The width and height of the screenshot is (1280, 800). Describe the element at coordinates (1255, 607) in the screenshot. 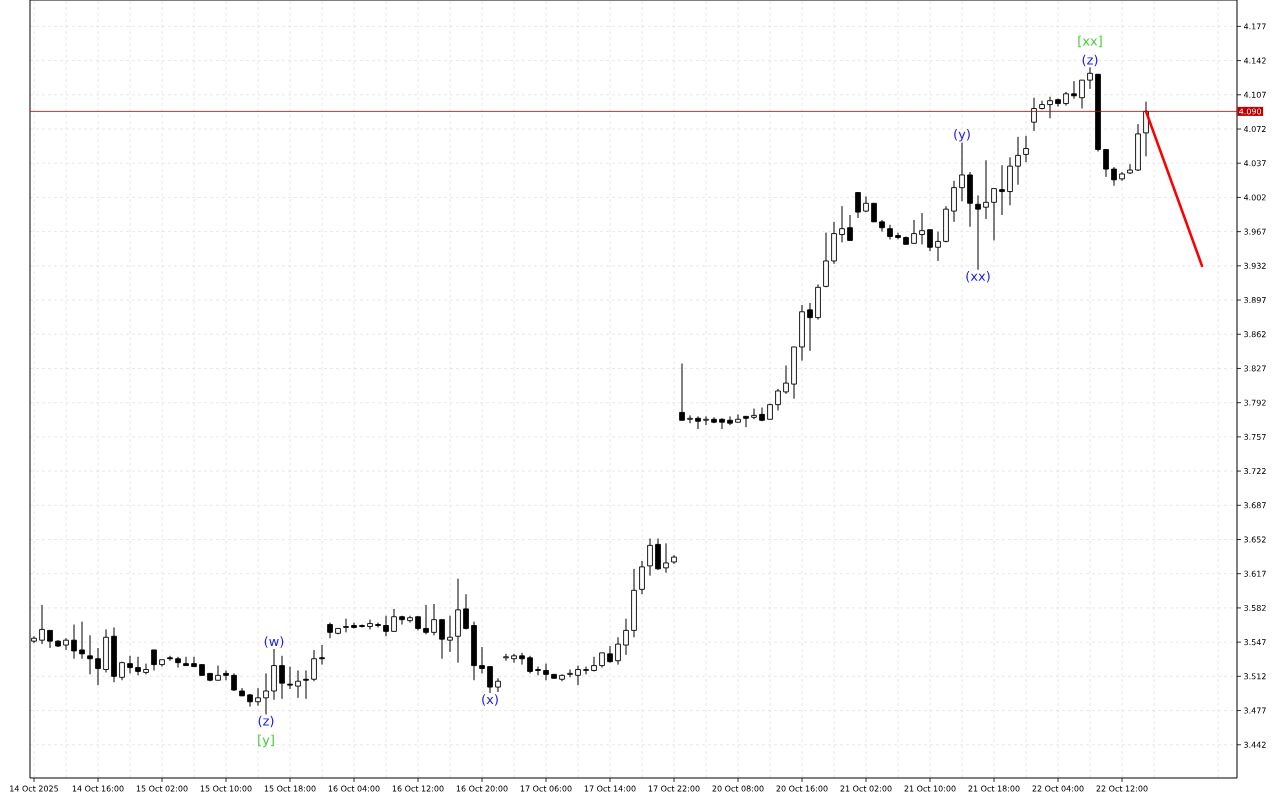

I see `y-tick-label: 3.582` at that location.